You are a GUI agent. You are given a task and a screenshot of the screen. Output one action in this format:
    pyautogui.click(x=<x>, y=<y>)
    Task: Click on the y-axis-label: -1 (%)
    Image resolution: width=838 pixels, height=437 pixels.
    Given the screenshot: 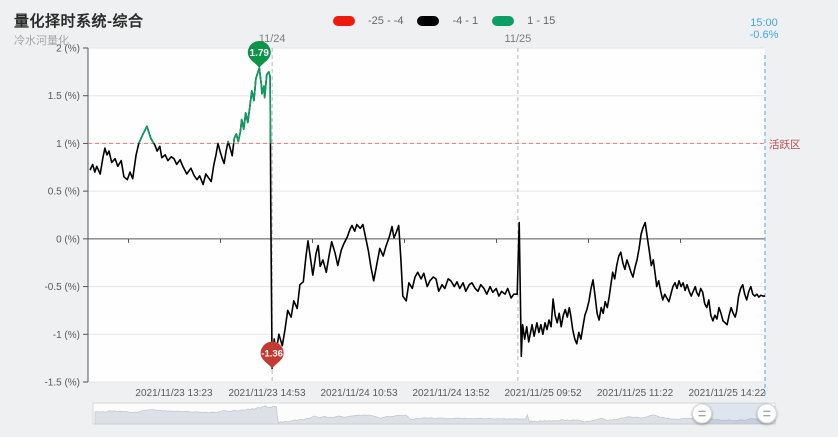 What is the action you would take?
    pyautogui.click(x=66, y=335)
    